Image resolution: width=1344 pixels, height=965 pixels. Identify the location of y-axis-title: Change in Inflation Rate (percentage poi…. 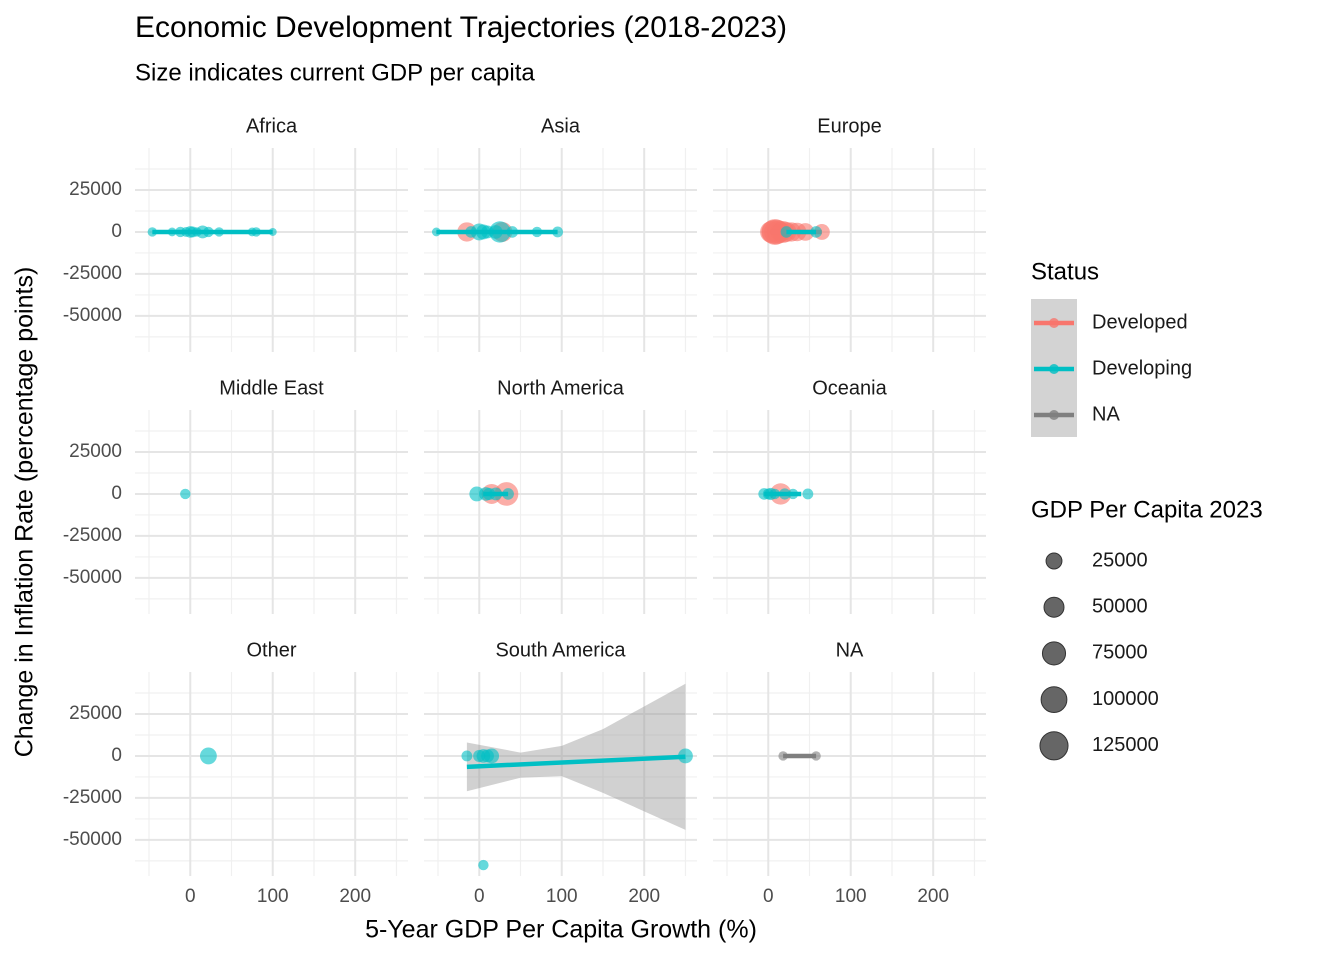
(25, 512).